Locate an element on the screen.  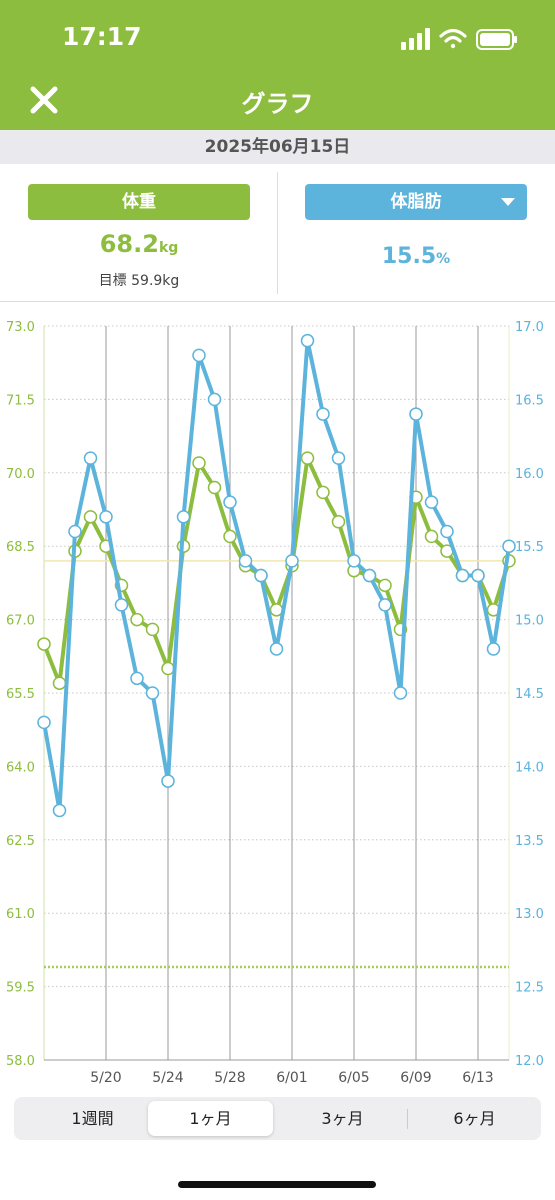
summary-panel: 体重 68.2kg 目標 59.9kg 体脂肪 15.5% is located at coordinates (277, 233).